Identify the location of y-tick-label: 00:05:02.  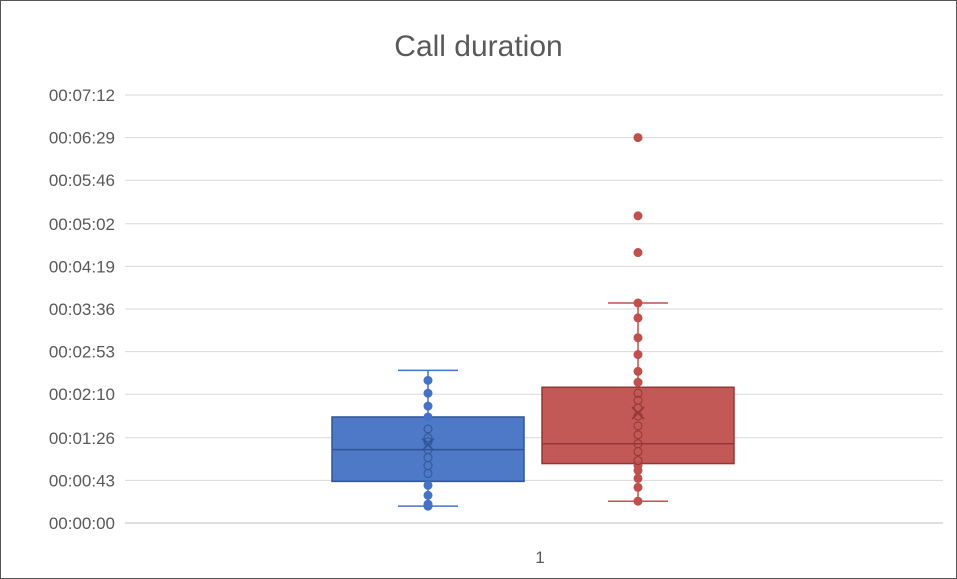
(82, 224).